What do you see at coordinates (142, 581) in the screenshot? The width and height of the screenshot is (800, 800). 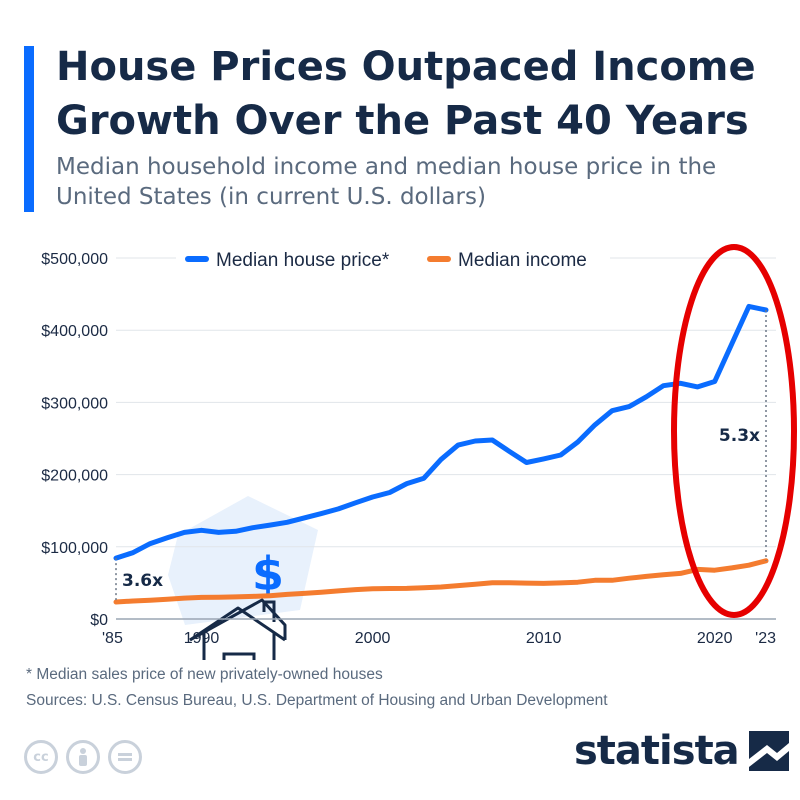 I see `ratio-annotation: 3.6x` at bounding box center [142, 581].